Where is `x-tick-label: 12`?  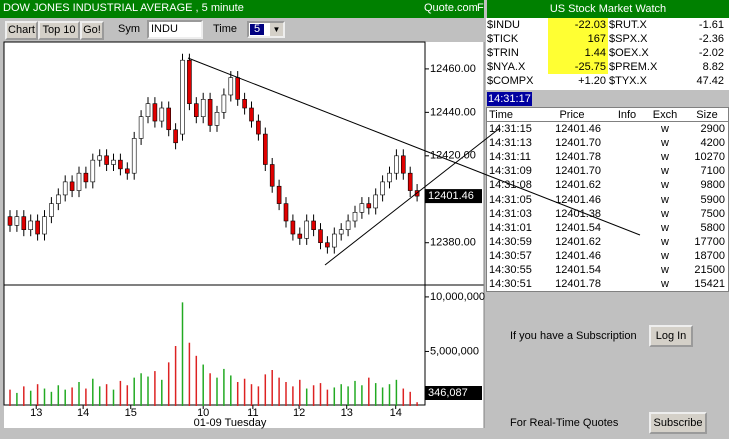 x-tick-label: 12 is located at coordinates (299, 413).